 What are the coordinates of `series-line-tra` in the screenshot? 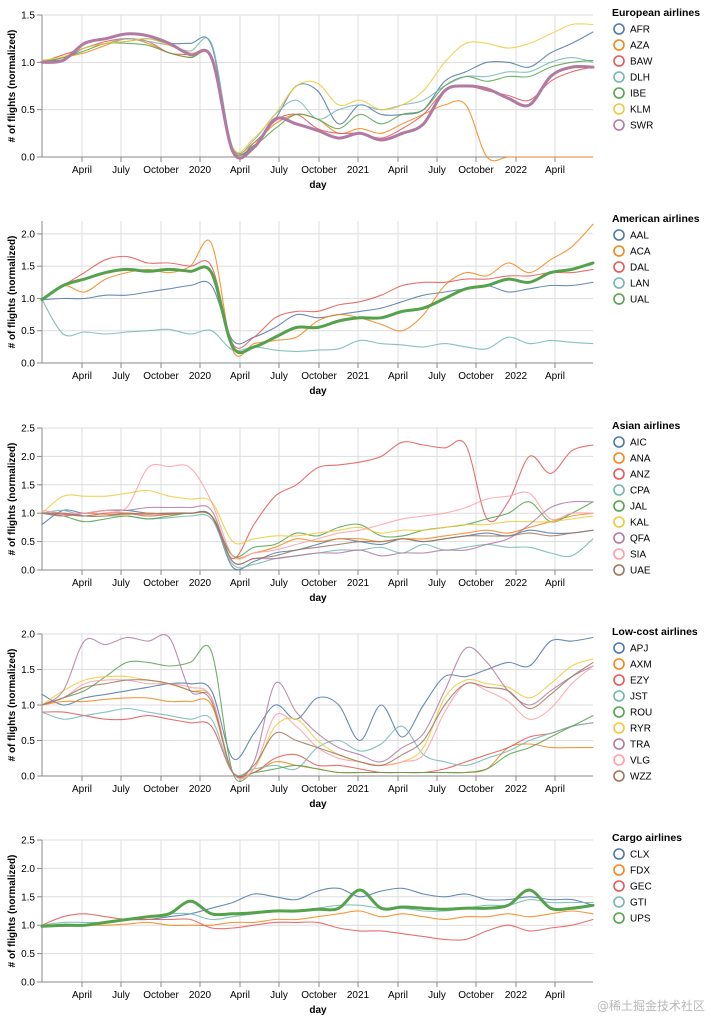 It's located at (317, 706).